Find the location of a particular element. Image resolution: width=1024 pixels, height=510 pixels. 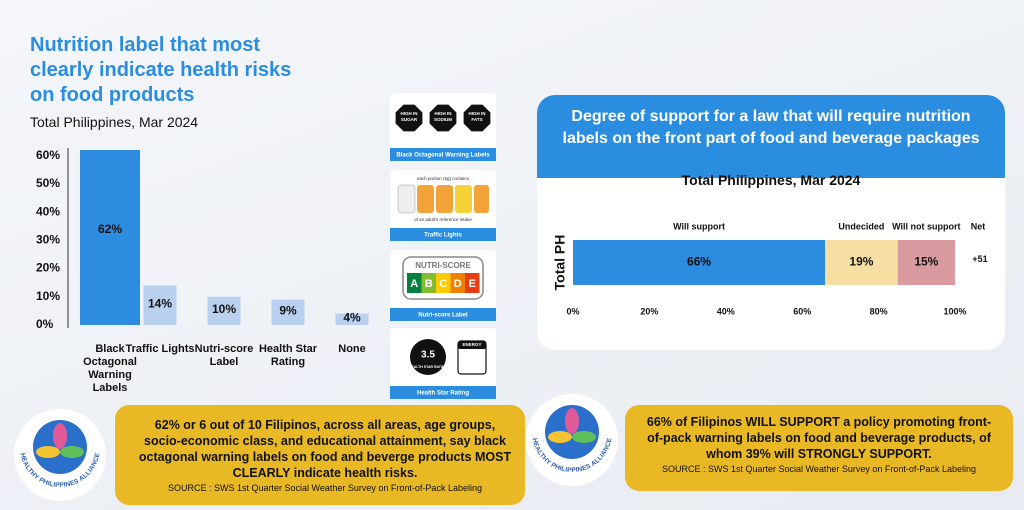

x-tick-label: 60% is located at coordinates (802, 311).